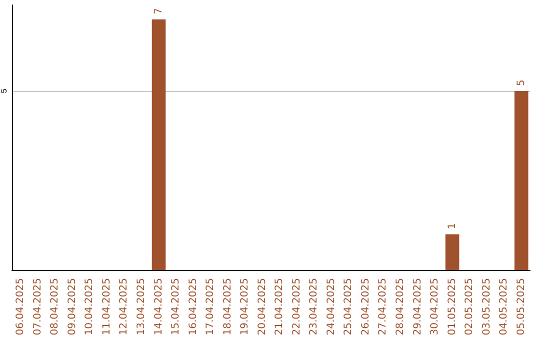 This screenshot has height=340, width=540. Describe the element at coordinates (106, 307) in the screenshot. I see `x-tick-label: 11.04.2025` at that location.